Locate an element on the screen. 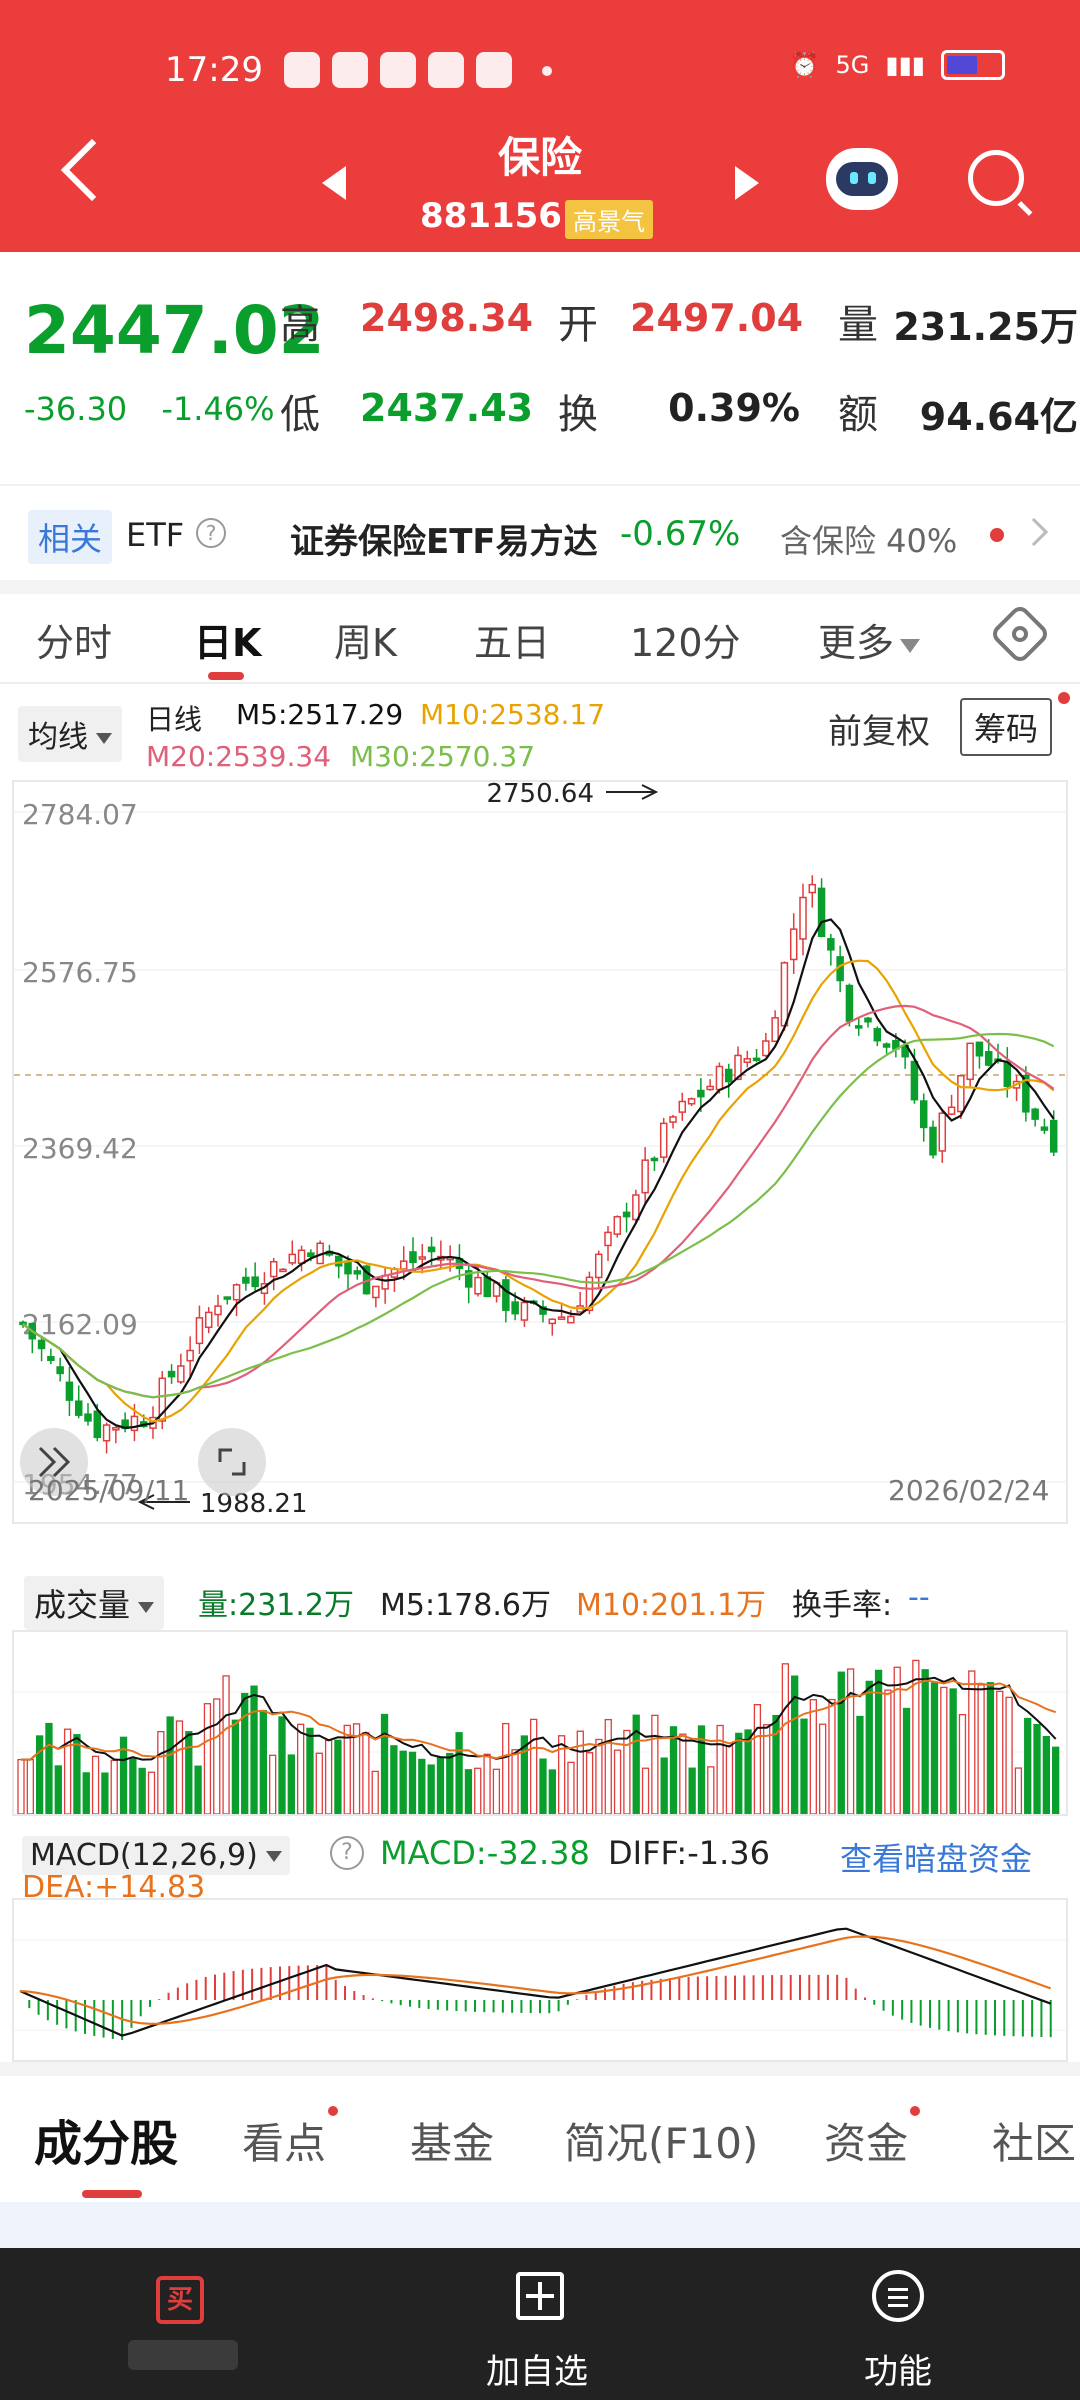 This screenshot has height=2400, width=1080. tab-highlights: 看点 is located at coordinates (290, 2138).